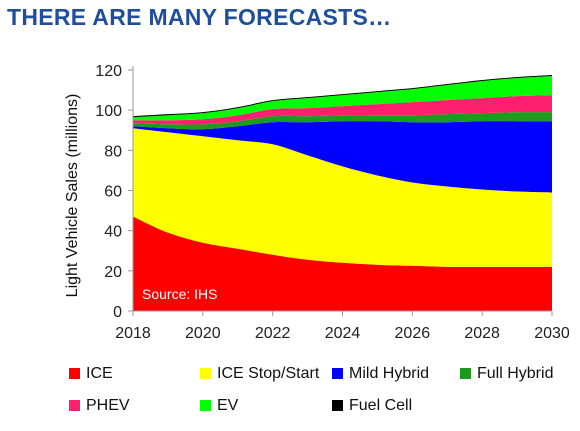 Image resolution: width=580 pixels, height=431 pixels. I want to click on legend-item: EV, so click(219, 405).